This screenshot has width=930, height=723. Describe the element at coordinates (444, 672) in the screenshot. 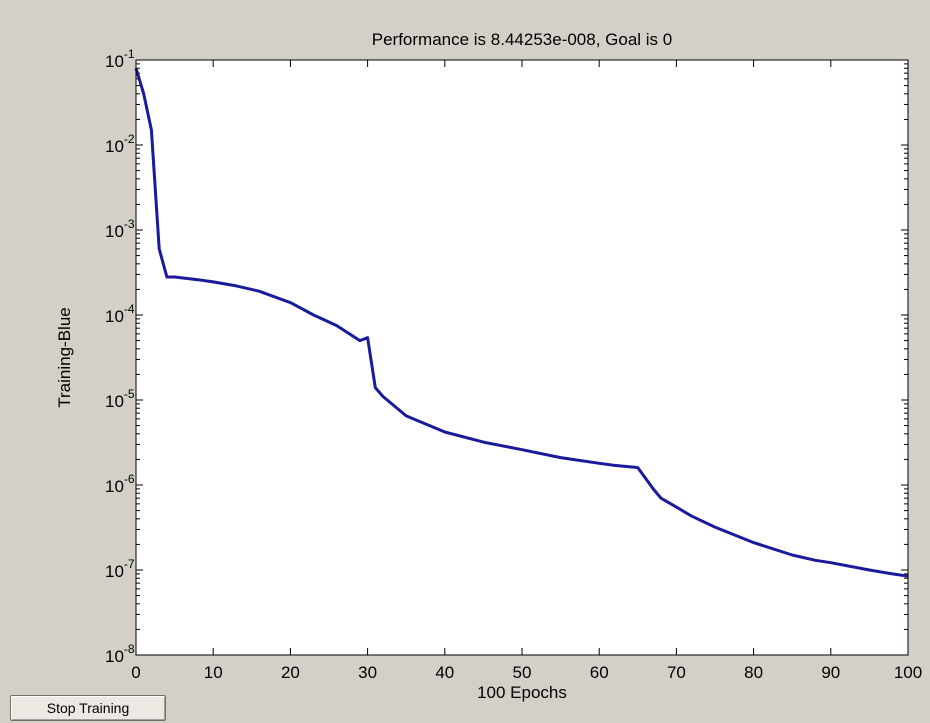

I see `x-tick-label: 40` at that location.